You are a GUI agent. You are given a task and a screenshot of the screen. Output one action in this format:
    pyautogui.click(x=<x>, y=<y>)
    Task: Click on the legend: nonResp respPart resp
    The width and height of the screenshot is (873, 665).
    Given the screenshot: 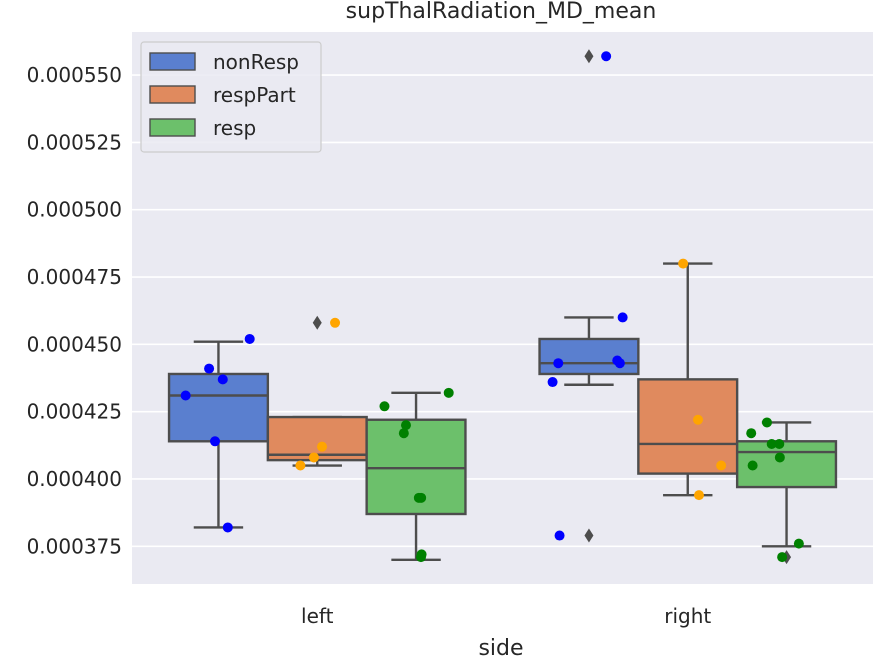 What is the action you would take?
    pyautogui.click(x=231, y=97)
    